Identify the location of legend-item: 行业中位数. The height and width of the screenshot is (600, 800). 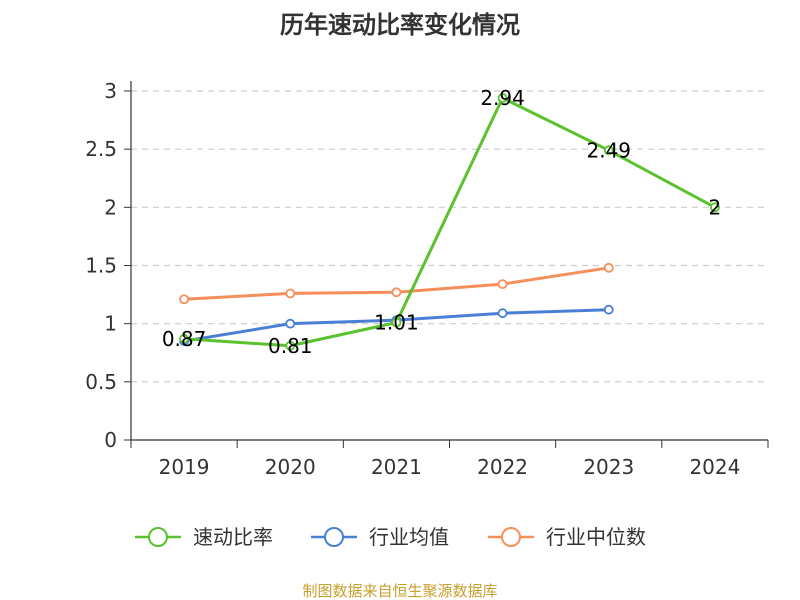
(567, 537).